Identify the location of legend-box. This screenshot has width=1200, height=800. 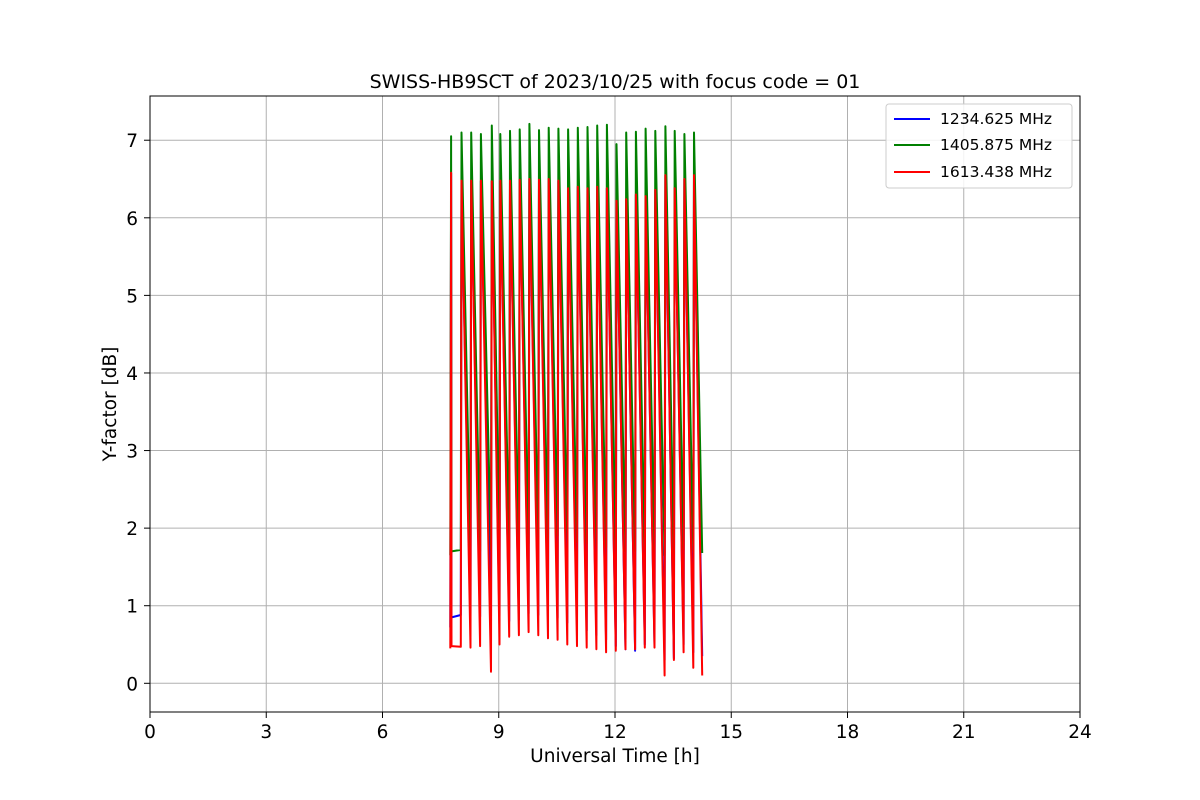
(979, 146).